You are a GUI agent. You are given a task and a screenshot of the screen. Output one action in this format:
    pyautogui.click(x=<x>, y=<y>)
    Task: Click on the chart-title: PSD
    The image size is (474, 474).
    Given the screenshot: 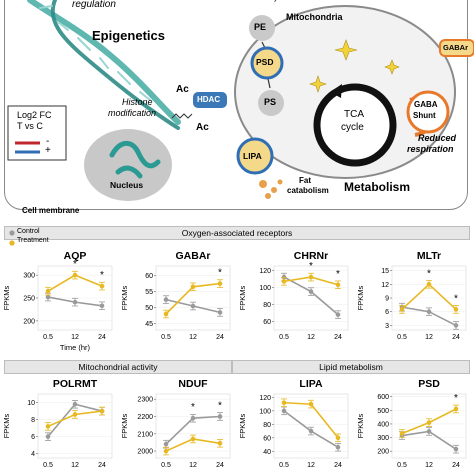 What is the action you would take?
    pyautogui.click(x=429, y=384)
    